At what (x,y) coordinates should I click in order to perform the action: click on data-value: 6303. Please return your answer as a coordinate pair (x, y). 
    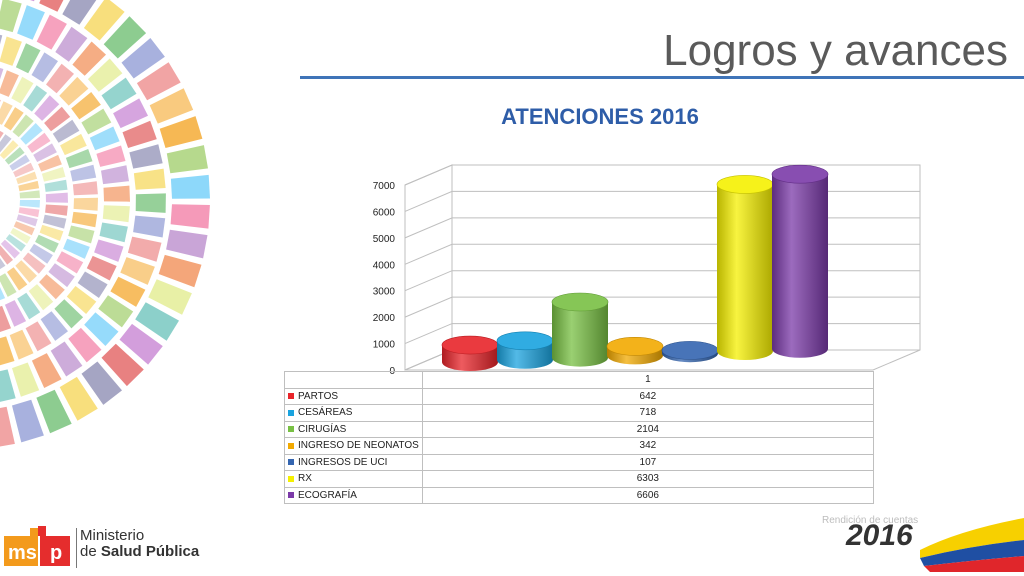
    Looking at the image, I should click on (648, 479).